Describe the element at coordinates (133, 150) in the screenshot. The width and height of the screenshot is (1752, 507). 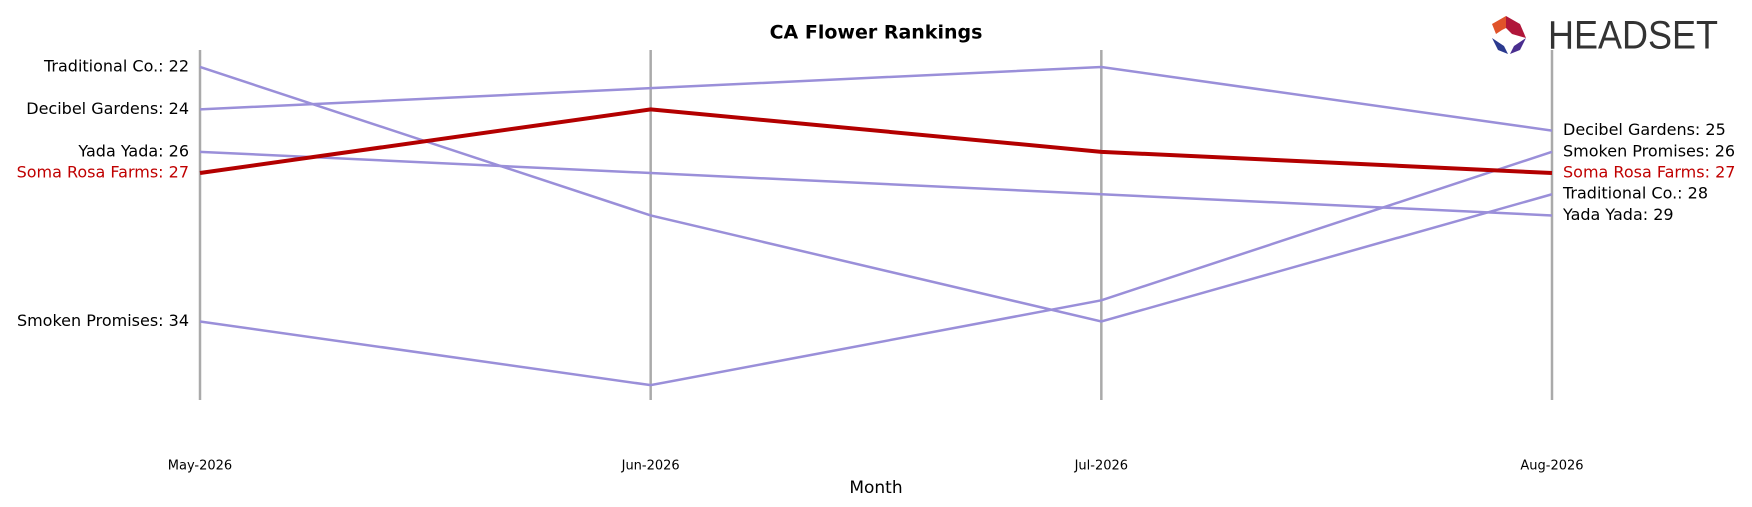
I see `rank-label: Yada Yada: 26` at that location.